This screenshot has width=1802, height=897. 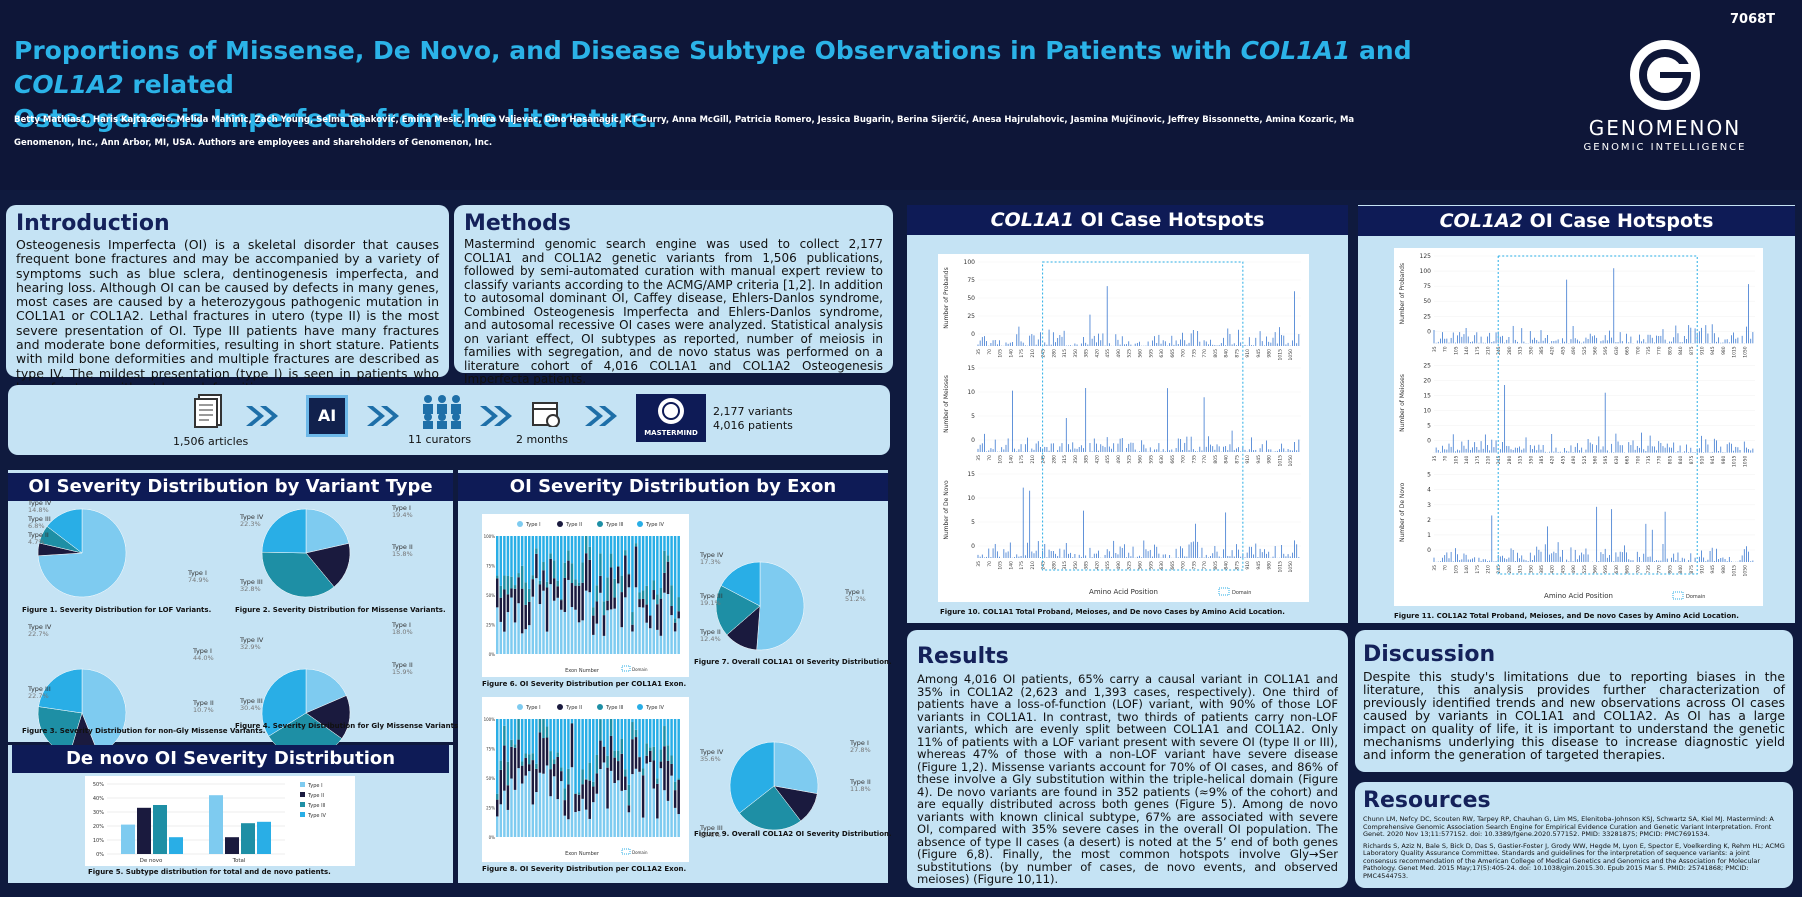 I want to click on legend-label: Domain, so click(x=640, y=852).